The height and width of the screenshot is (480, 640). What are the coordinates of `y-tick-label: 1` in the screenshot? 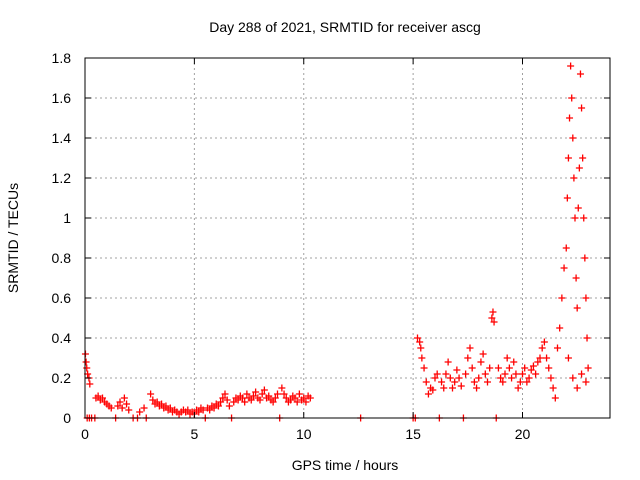 It's located at (67, 218).